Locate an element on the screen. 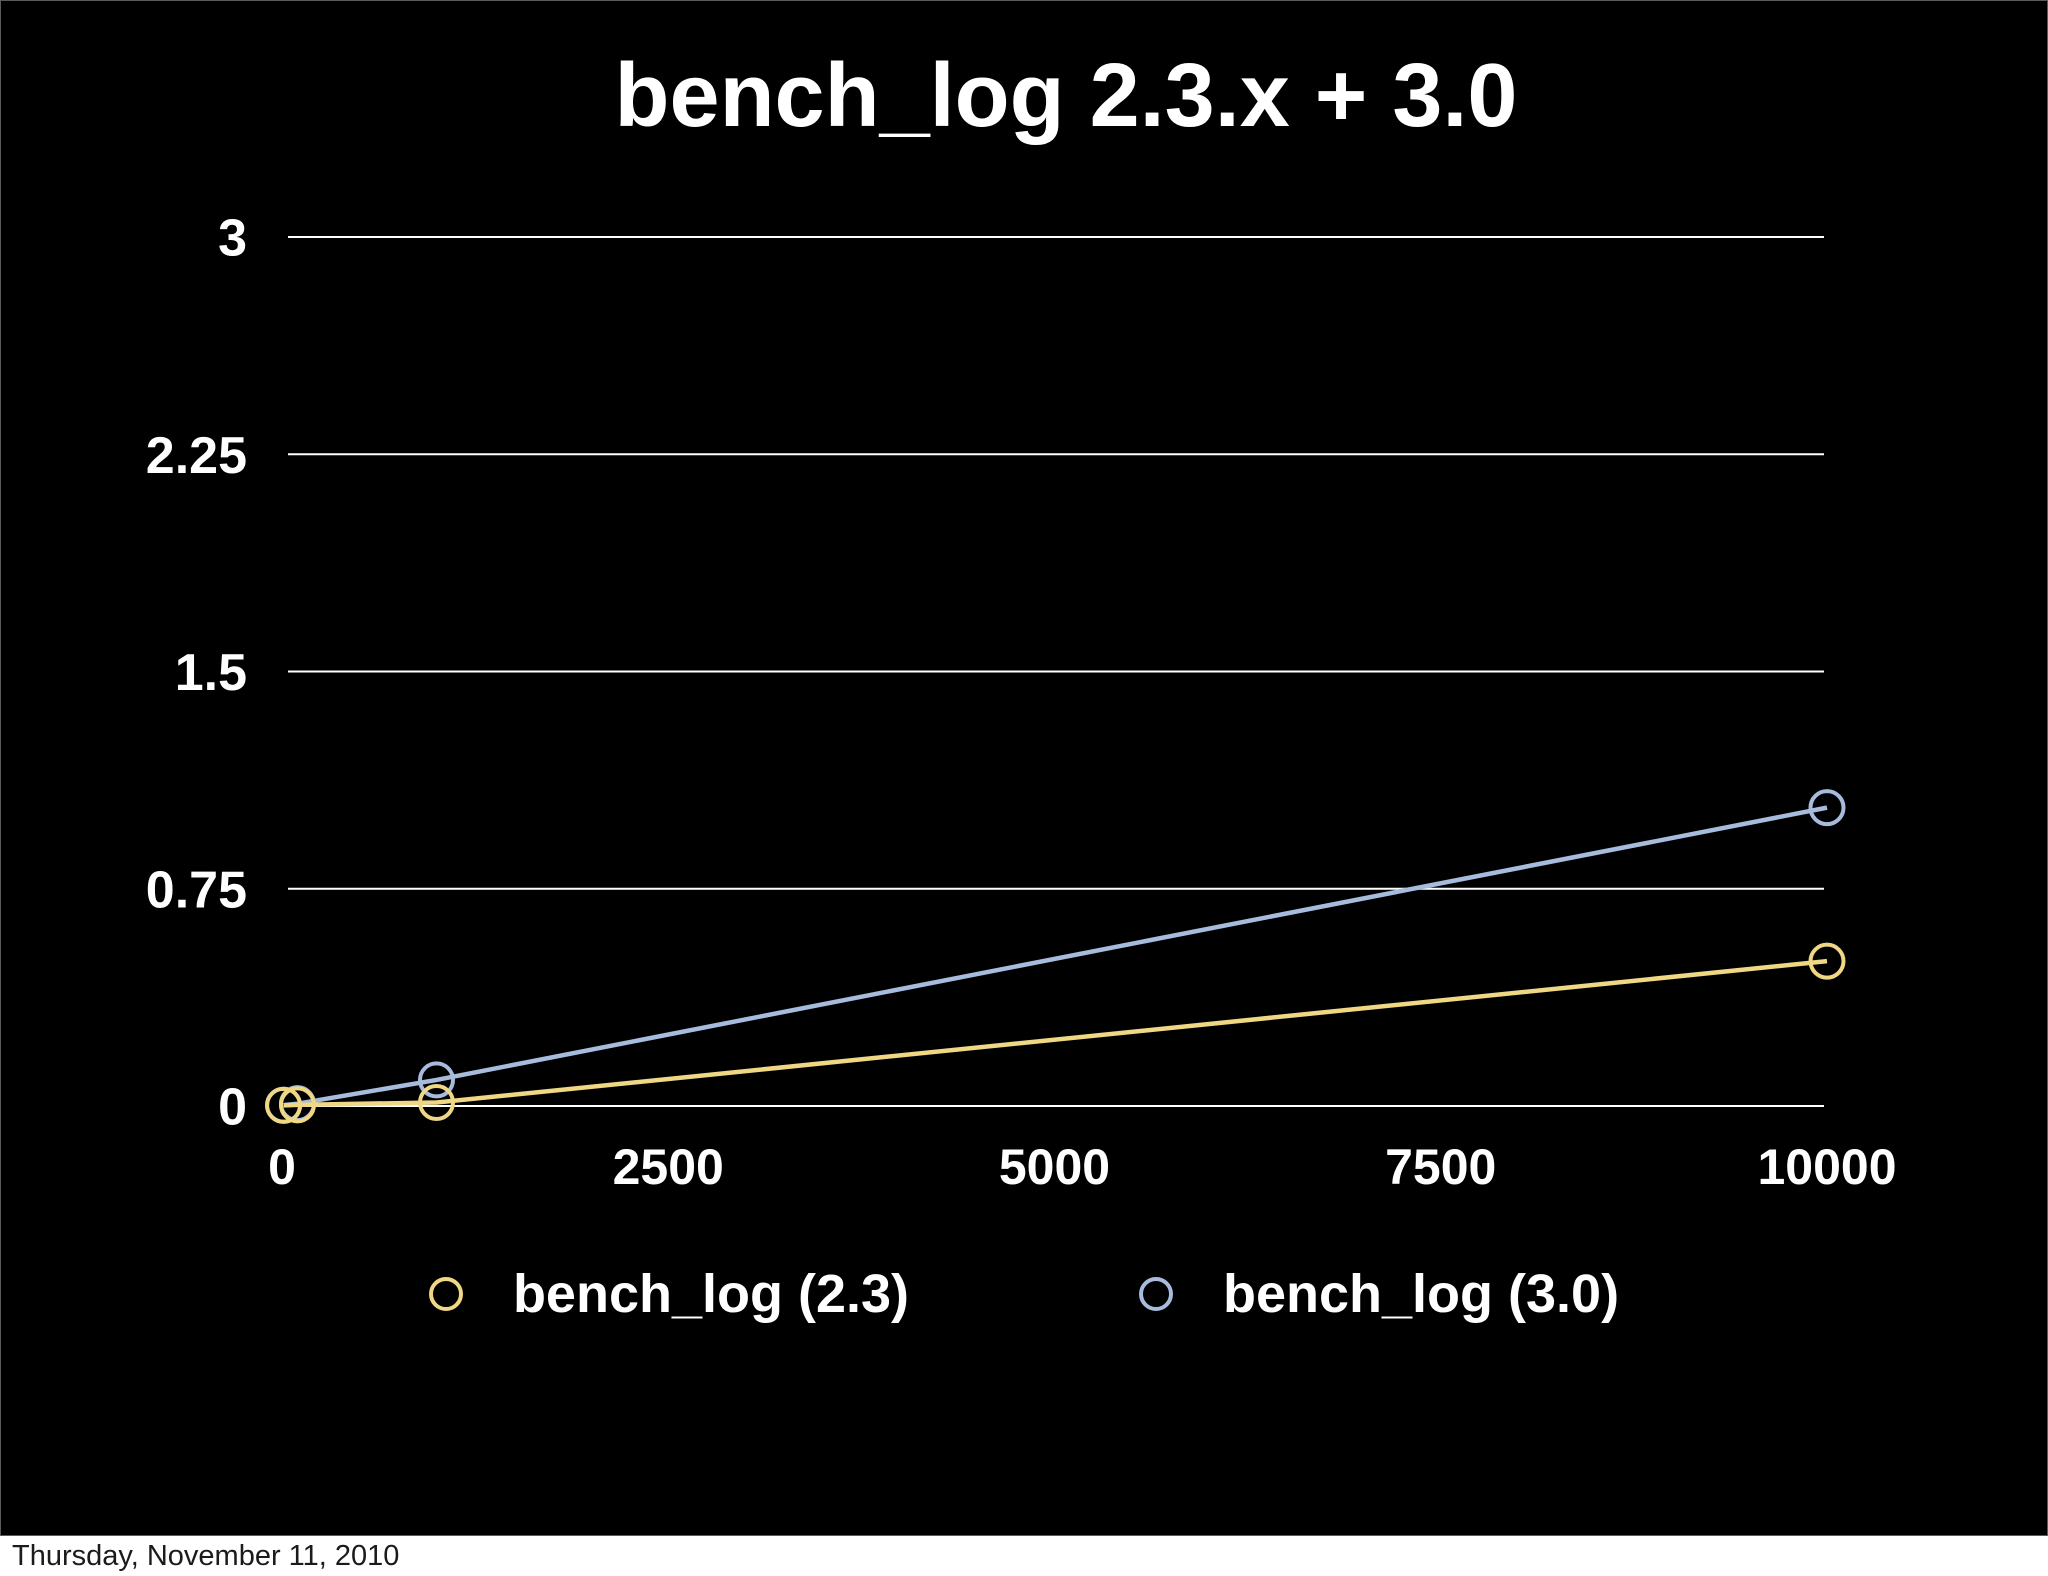 The height and width of the screenshot is (1576, 2048). legend-item-bench-log-2-3: bench_log (2.3) is located at coordinates (668, 1294).